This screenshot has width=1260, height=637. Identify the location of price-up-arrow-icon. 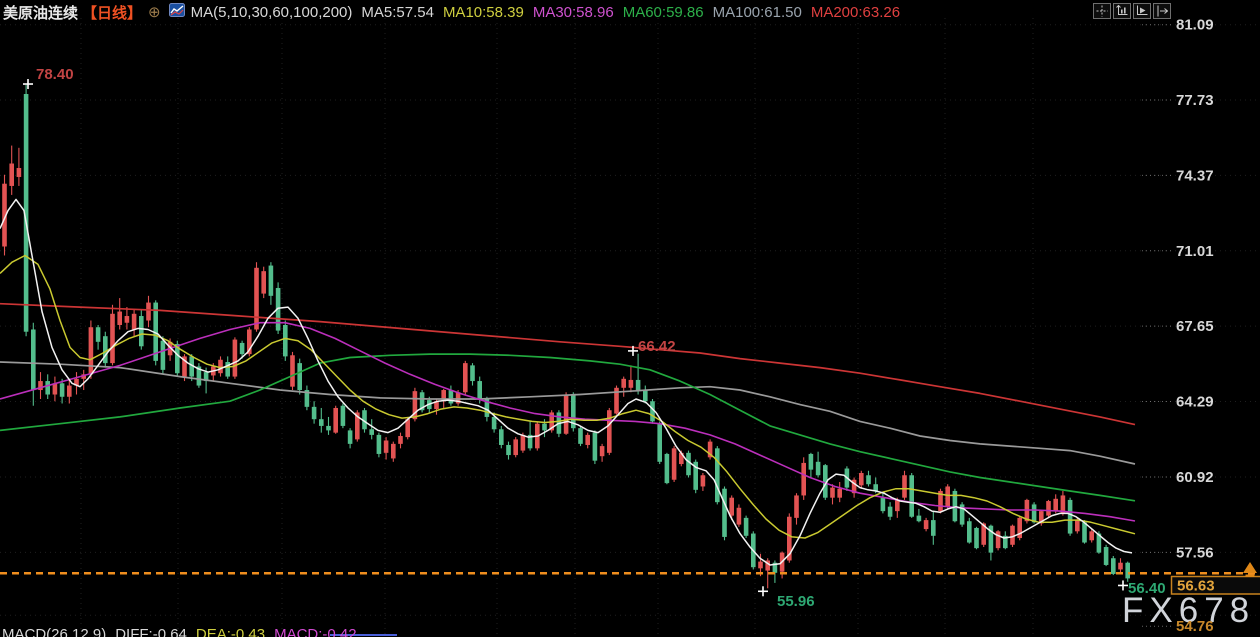
(1250, 569).